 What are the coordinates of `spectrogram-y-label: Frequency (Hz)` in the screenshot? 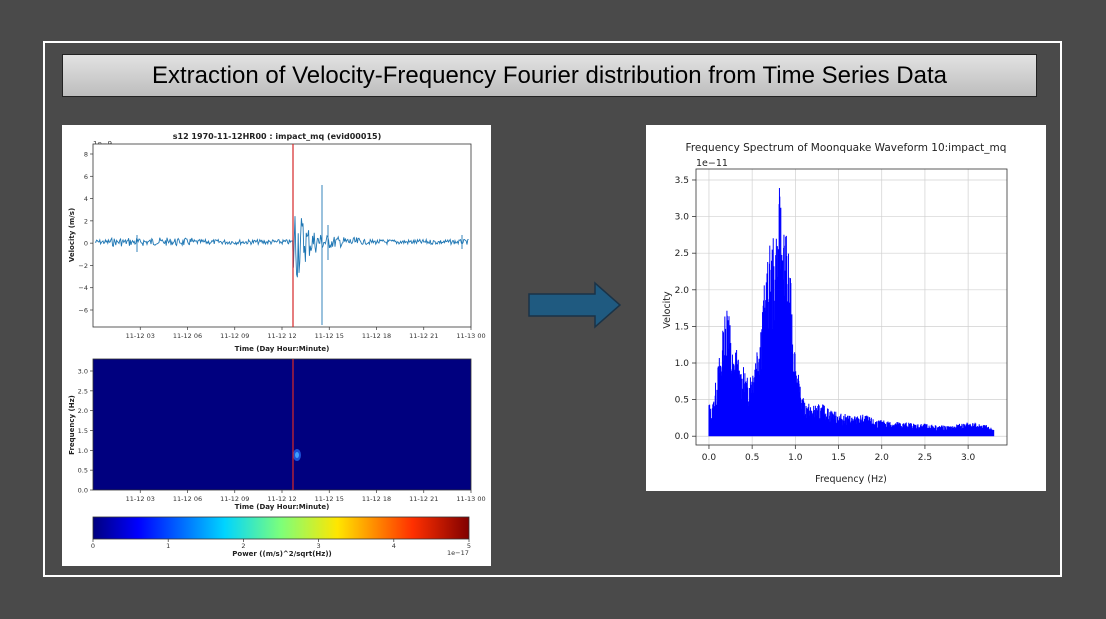 It's located at (72, 425).